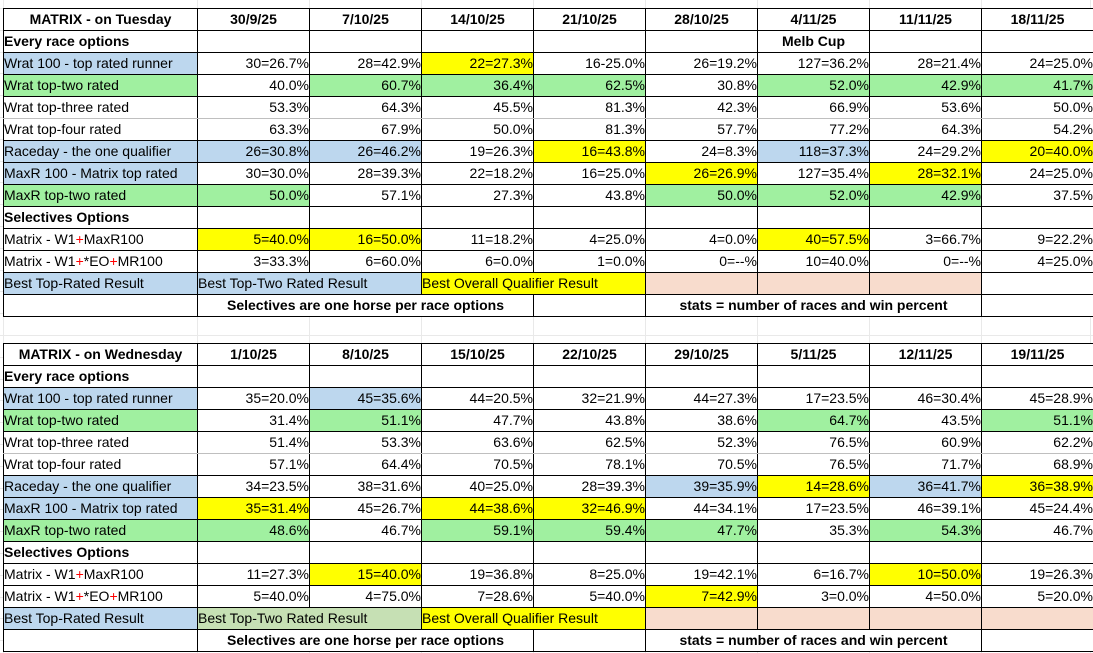 This screenshot has width=1093, height=653. What do you see at coordinates (253, 530) in the screenshot?
I see `value-cell: 48.6%` at bounding box center [253, 530].